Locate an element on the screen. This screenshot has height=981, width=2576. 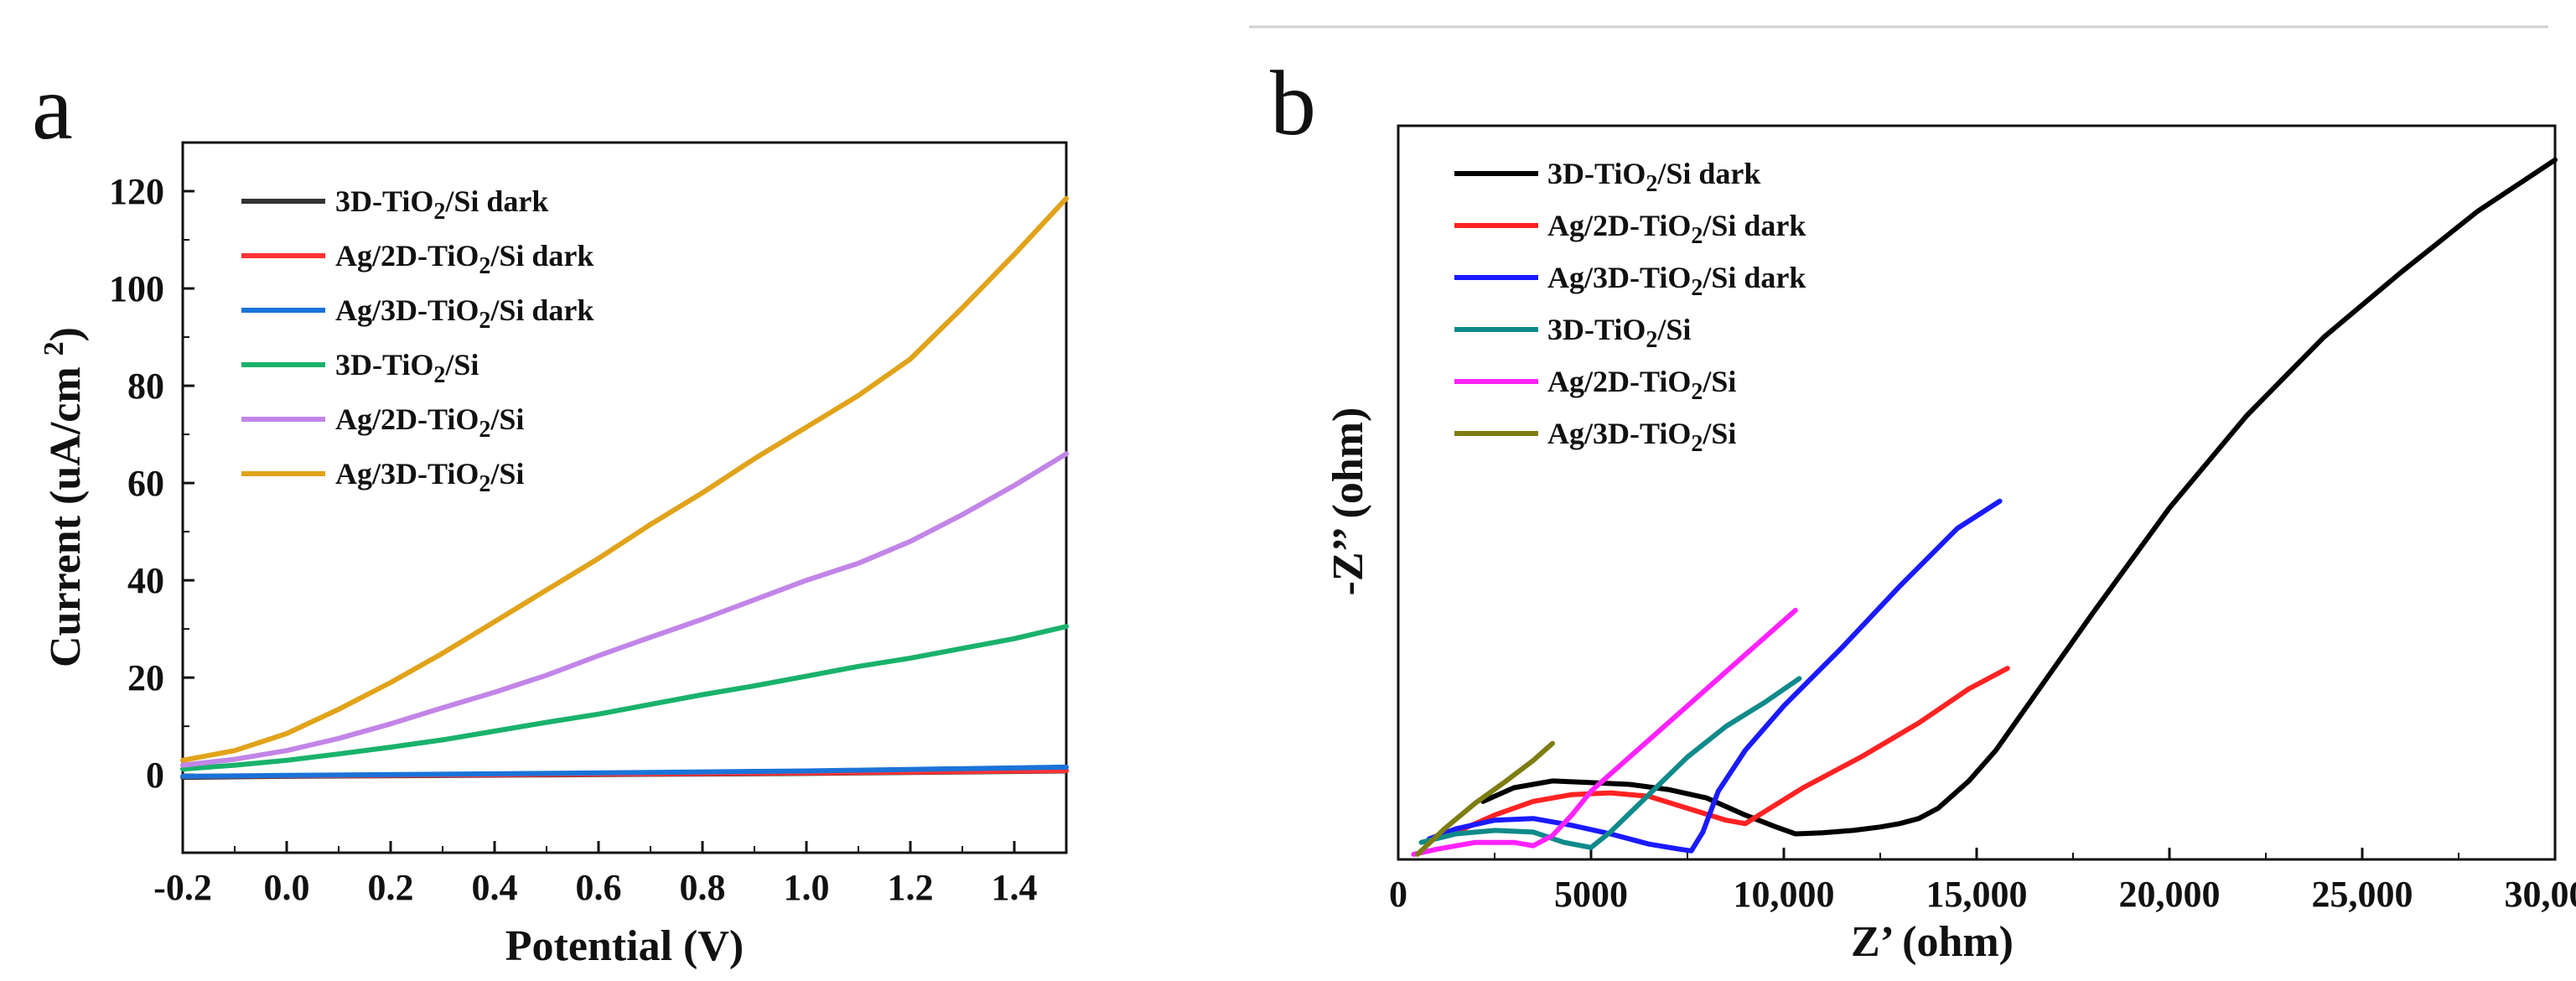
panel-a-y-ticks: 0 20 40 60 80 100 120 is located at coordinates (151, 483).